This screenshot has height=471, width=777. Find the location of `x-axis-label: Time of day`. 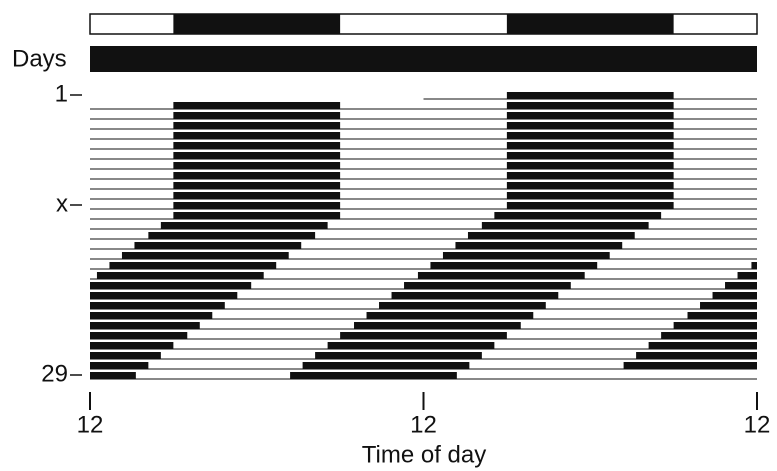

x-axis-label: Time of day is located at coordinates (424, 454).